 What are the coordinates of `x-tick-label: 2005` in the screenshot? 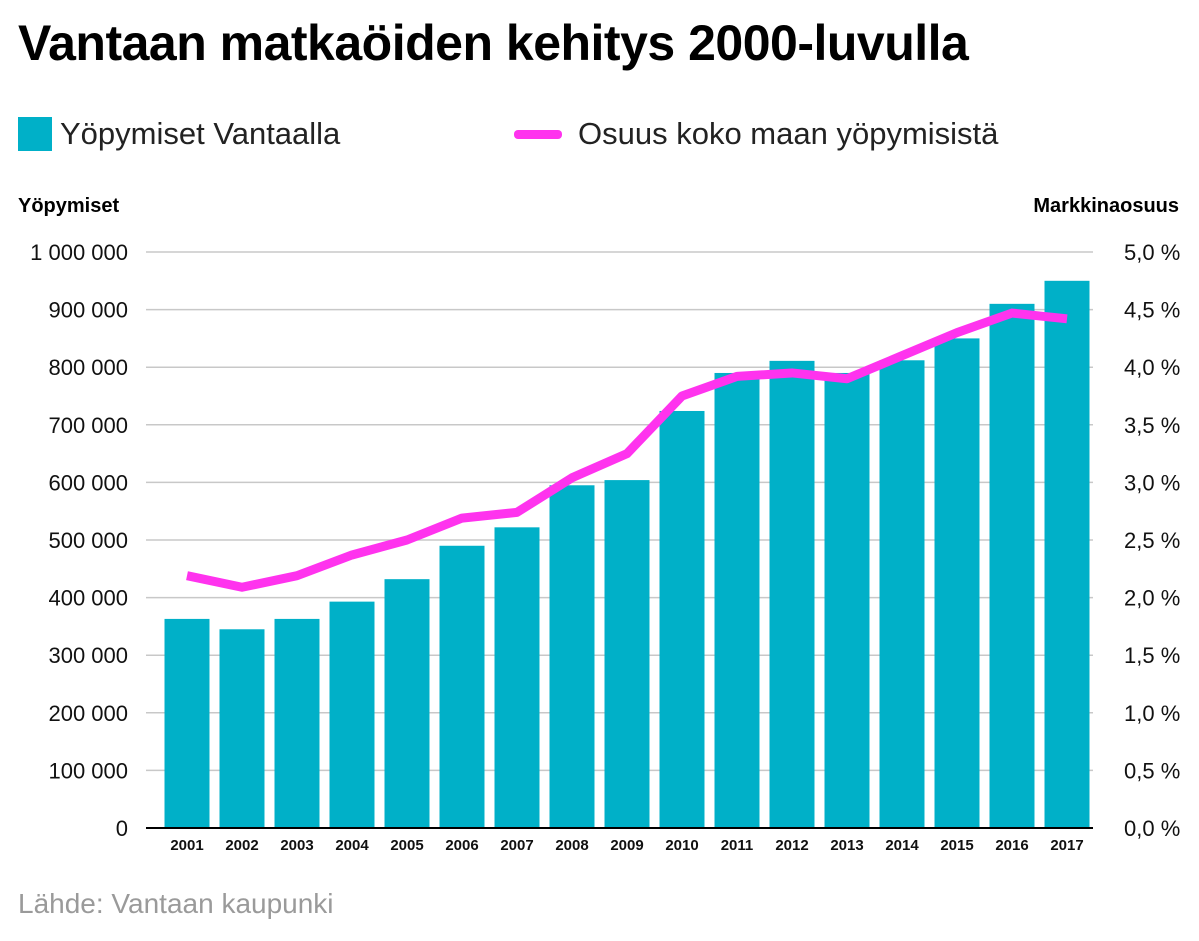 It's located at (406, 845).